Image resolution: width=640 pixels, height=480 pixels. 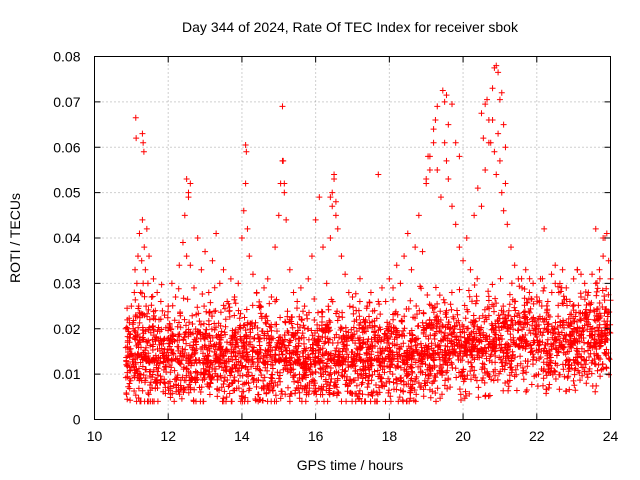 I want to click on x-tick-label: 24, so click(x=611, y=436).